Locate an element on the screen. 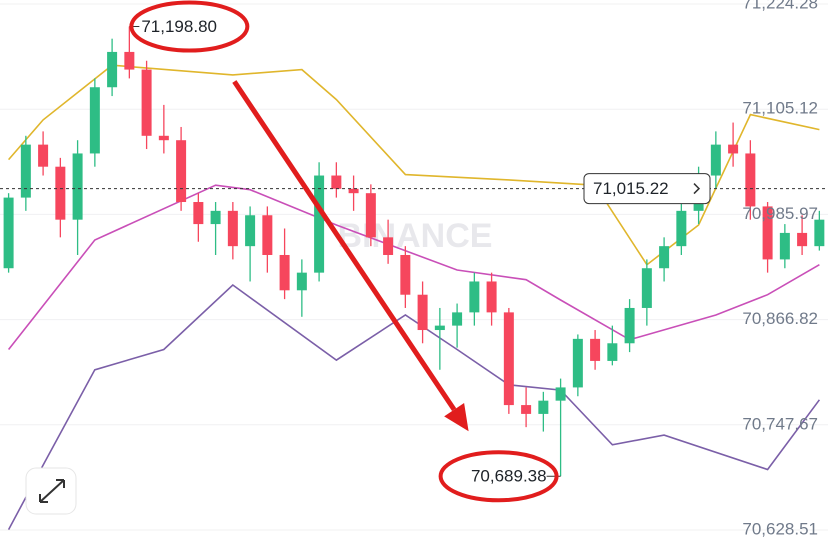 The image size is (828, 552). y-tick-label: 70,628.51 is located at coordinates (780, 528).